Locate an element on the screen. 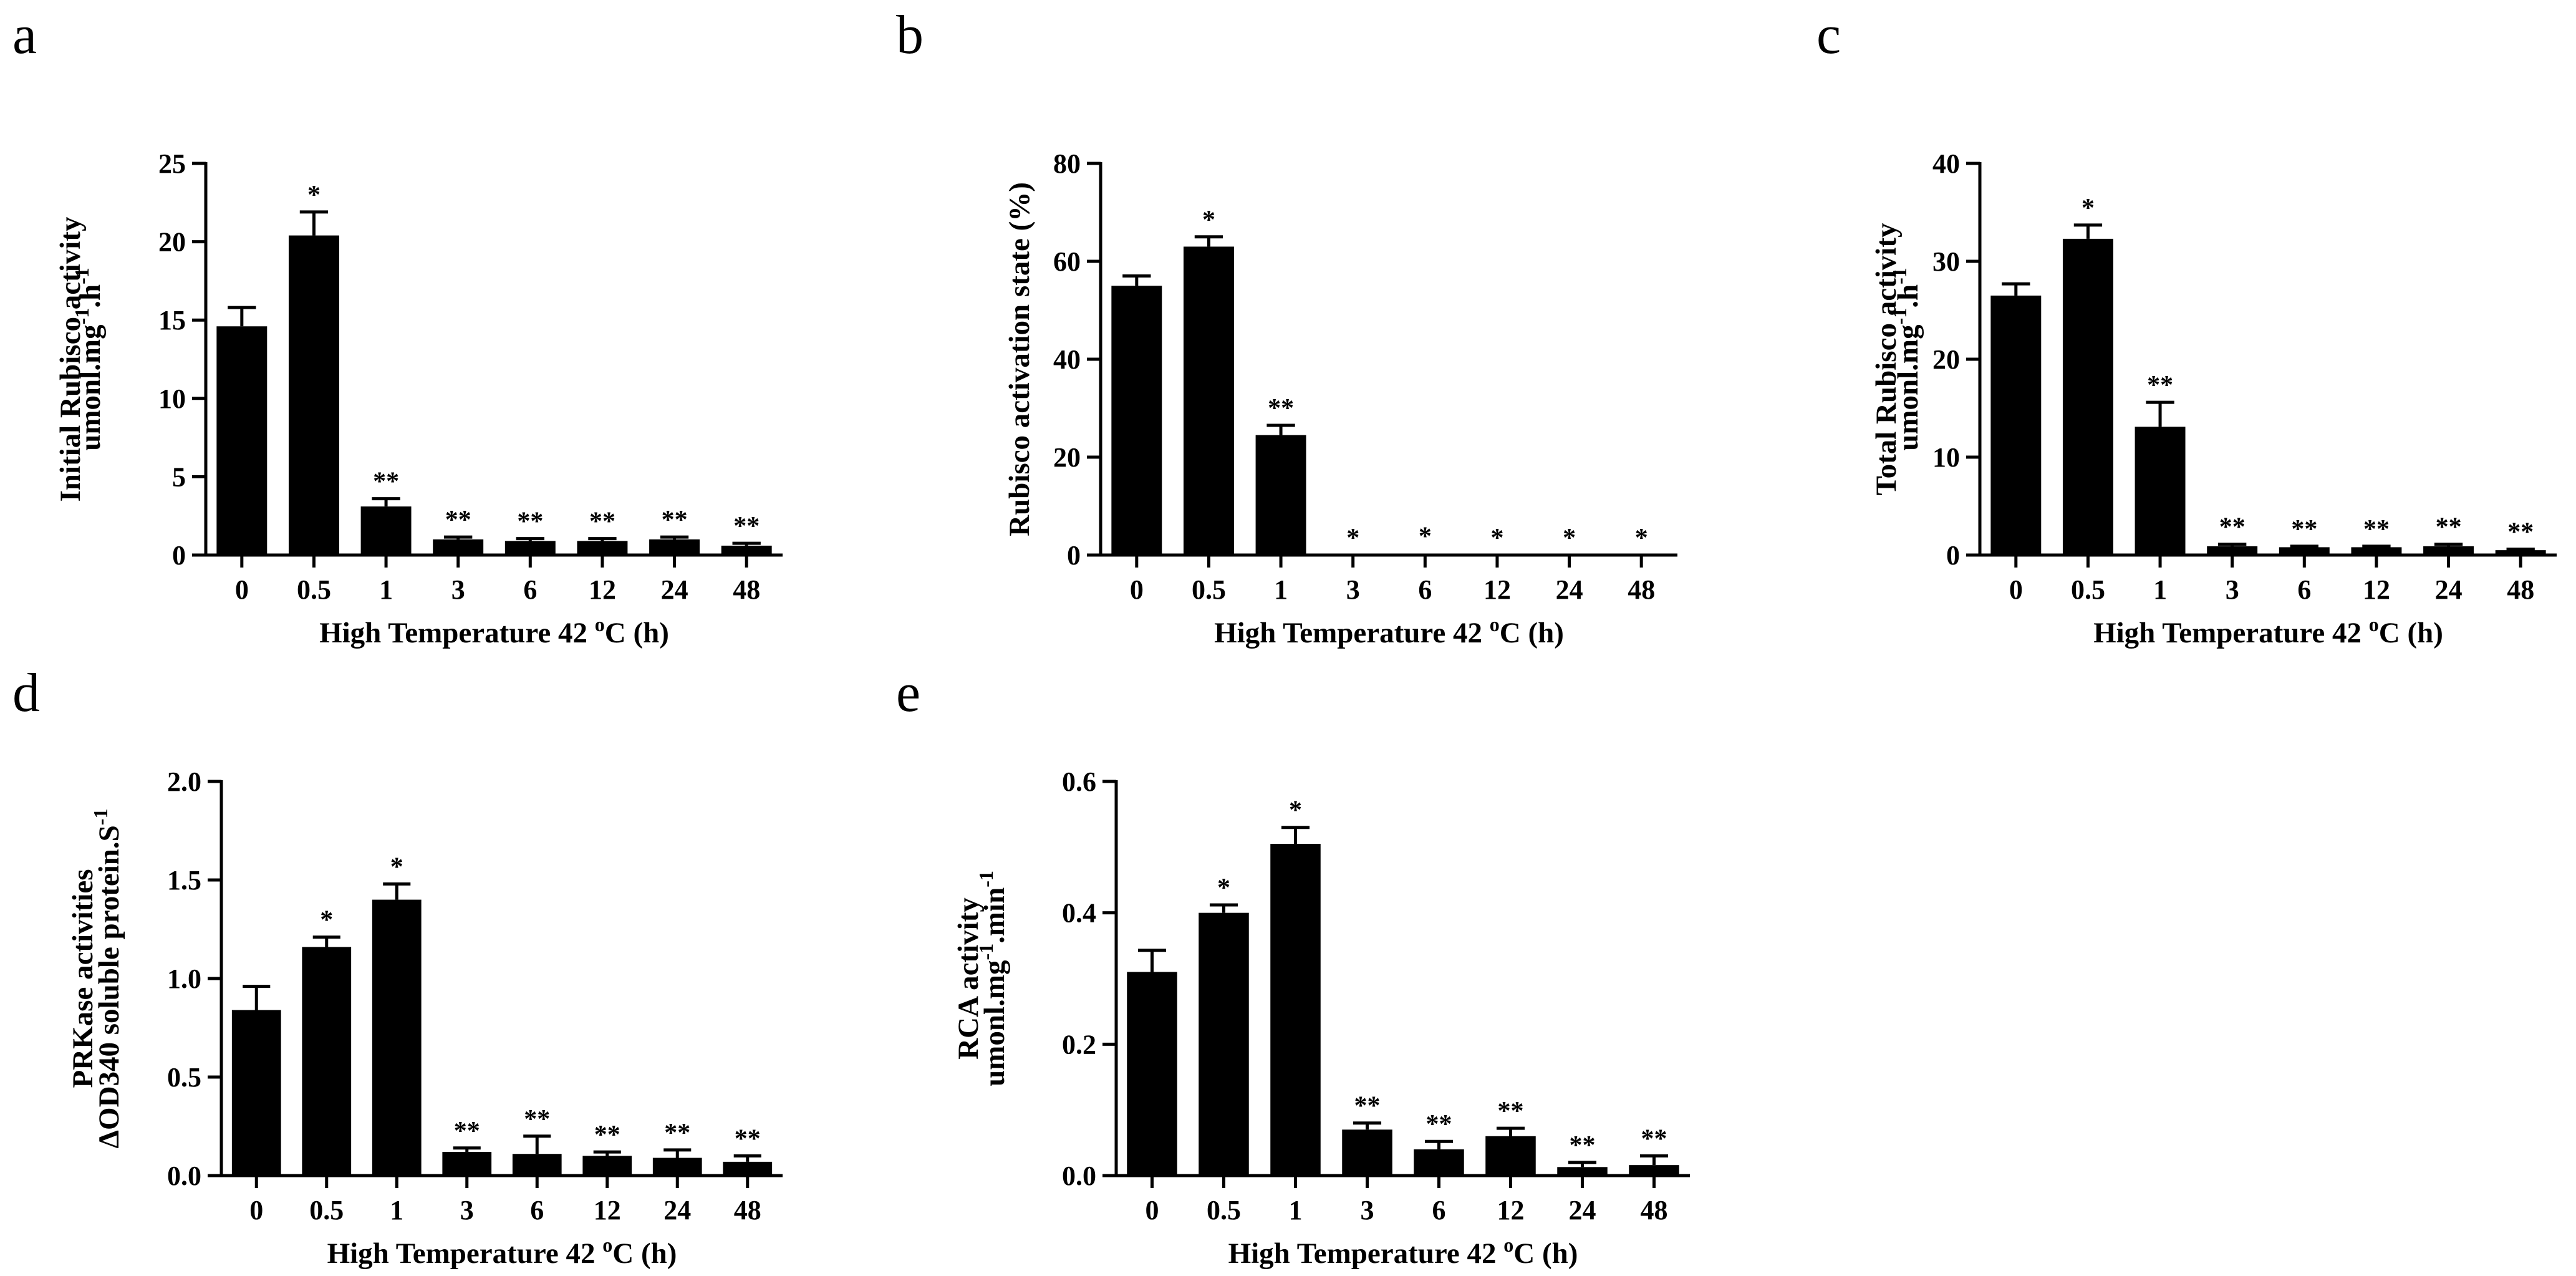  y-axis-title-line2: umonl.mg-1.h-1 is located at coordinates (1906, 359).